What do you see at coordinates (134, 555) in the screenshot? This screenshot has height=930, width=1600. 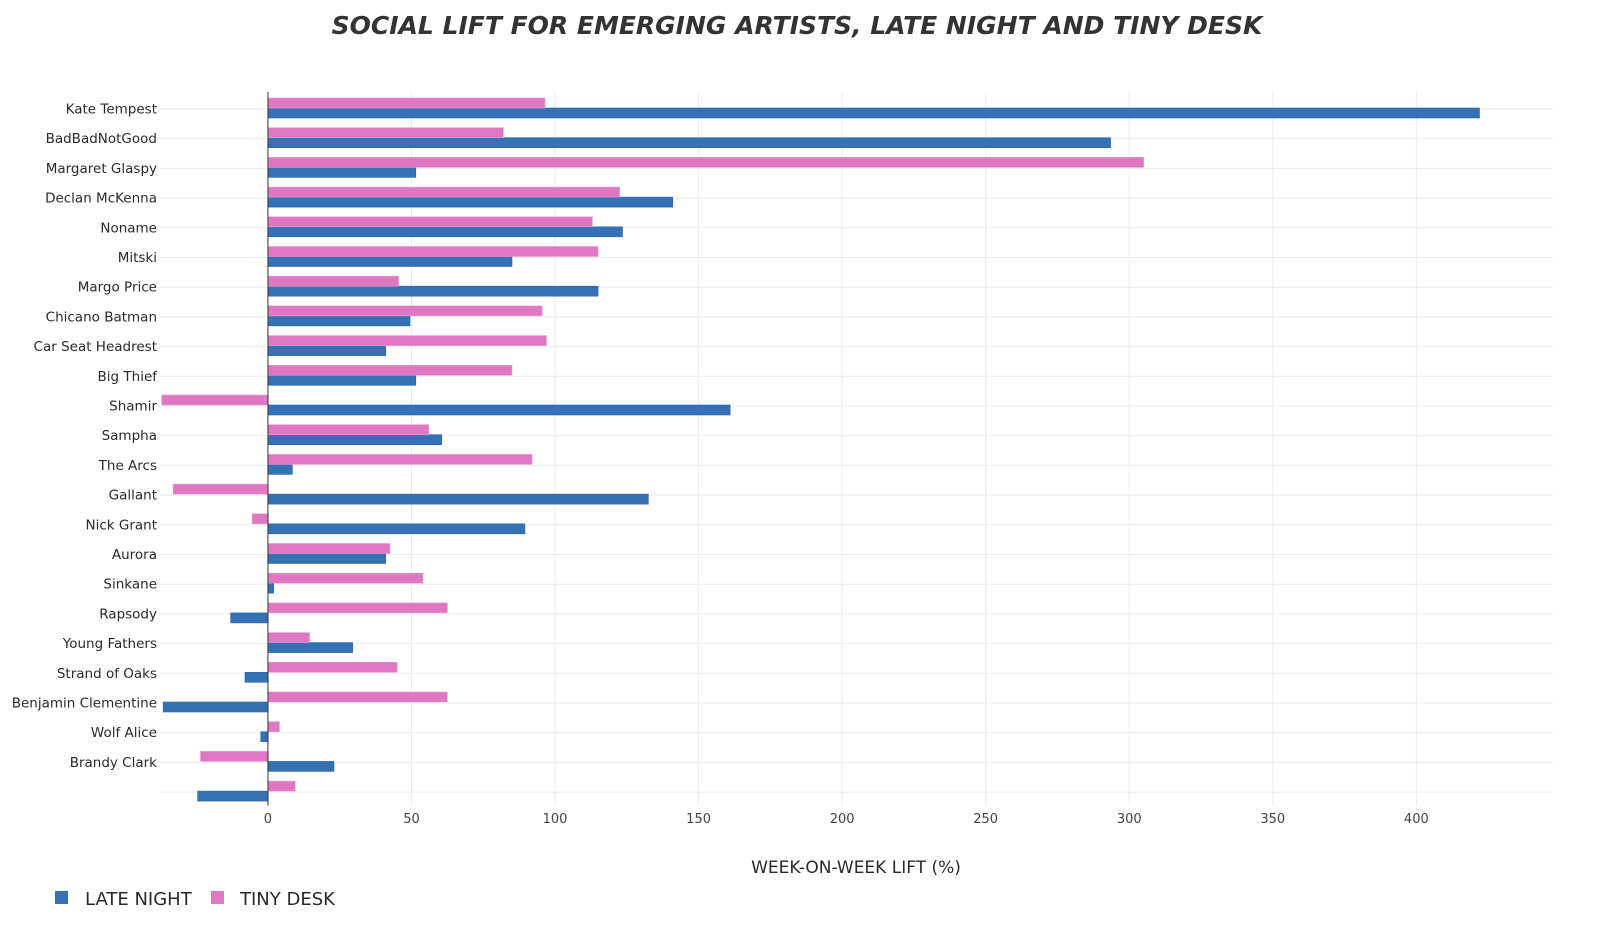 I see `category-label: Aurora` at bounding box center [134, 555].